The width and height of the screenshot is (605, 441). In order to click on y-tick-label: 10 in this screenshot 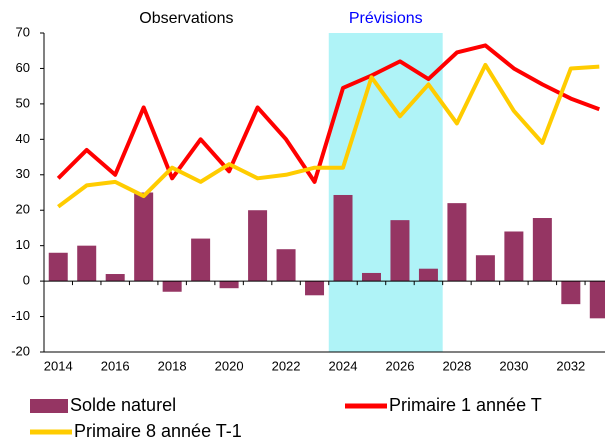, I will do `click(23, 244)`.